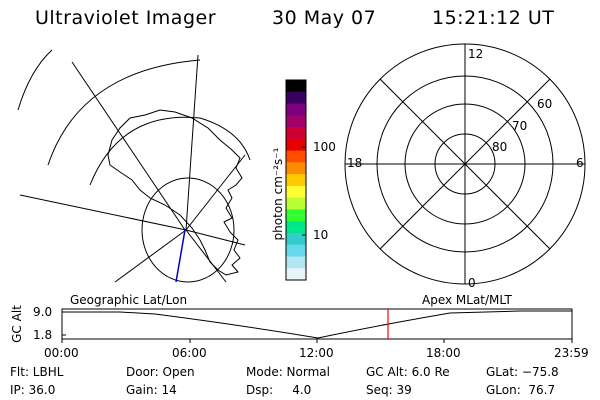 This screenshot has width=600, height=400. What do you see at coordinates (316, 353) in the screenshot?
I see `timeline-xtick-label-12: 12:00` at bounding box center [316, 353].